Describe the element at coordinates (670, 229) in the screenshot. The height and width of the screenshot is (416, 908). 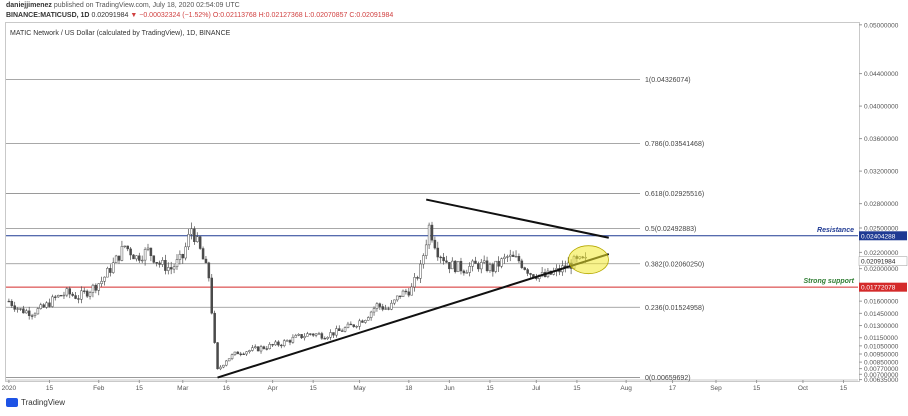
I see `fib-level-label: 0.5(0.02492883)` at that location.